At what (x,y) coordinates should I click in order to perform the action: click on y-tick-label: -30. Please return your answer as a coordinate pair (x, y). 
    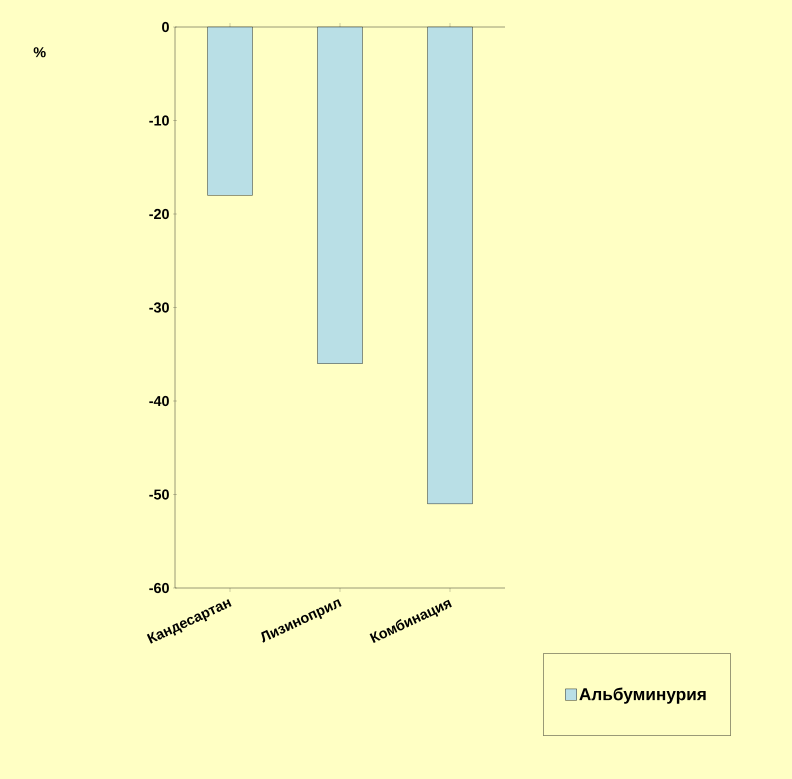
    Looking at the image, I should click on (159, 307).